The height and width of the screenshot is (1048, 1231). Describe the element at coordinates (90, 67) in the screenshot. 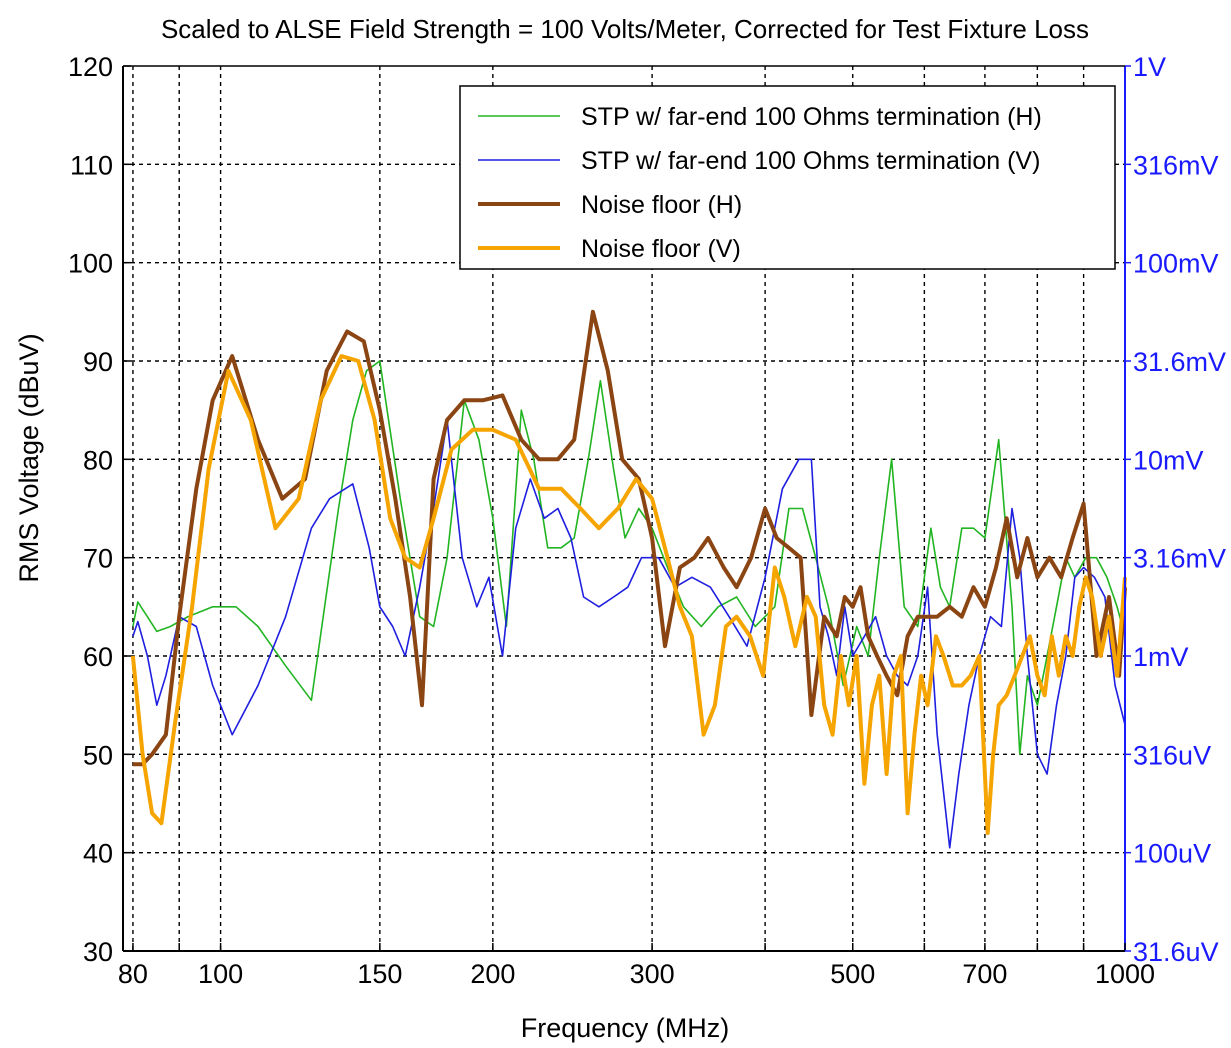

I see `y-tick-label: 120` at that location.